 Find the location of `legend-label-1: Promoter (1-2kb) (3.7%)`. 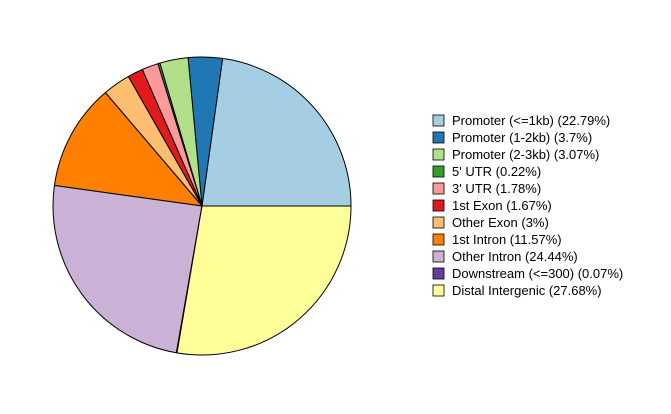

legend-label-1: Promoter (1-2kb) (3.7%) is located at coordinates (522, 137).